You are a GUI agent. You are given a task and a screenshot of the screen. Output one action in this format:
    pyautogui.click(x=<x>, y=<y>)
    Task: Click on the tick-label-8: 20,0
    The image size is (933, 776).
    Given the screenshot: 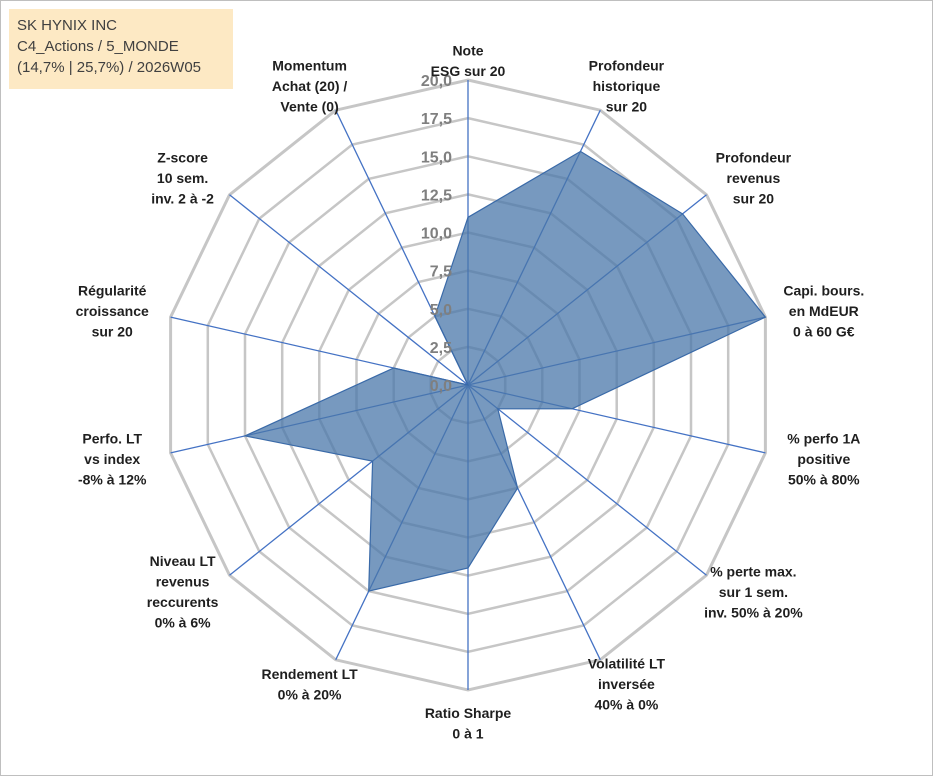 What is the action you would take?
    pyautogui.click(x=436, y=81)
    